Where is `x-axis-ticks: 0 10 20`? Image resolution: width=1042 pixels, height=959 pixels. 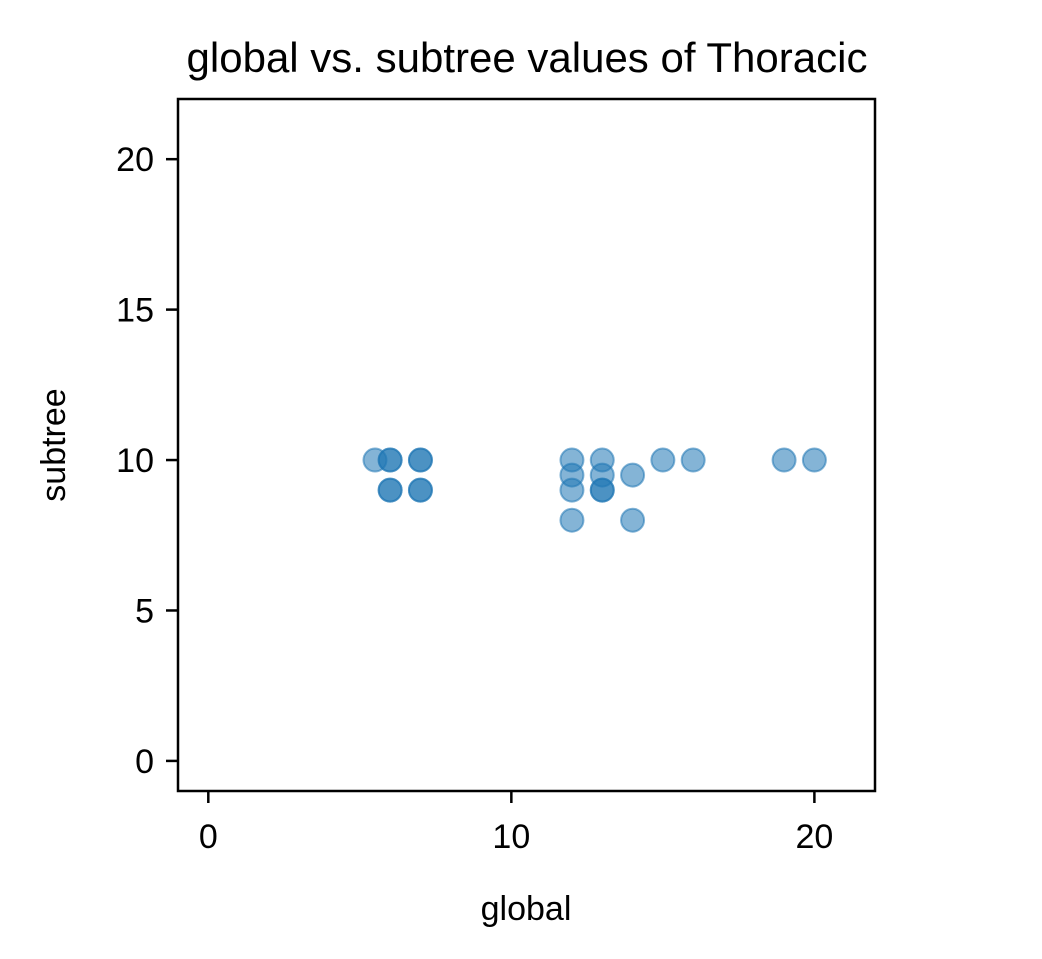
x-axis-ticks: 0 10 20 is located at coordinates (516, 823).